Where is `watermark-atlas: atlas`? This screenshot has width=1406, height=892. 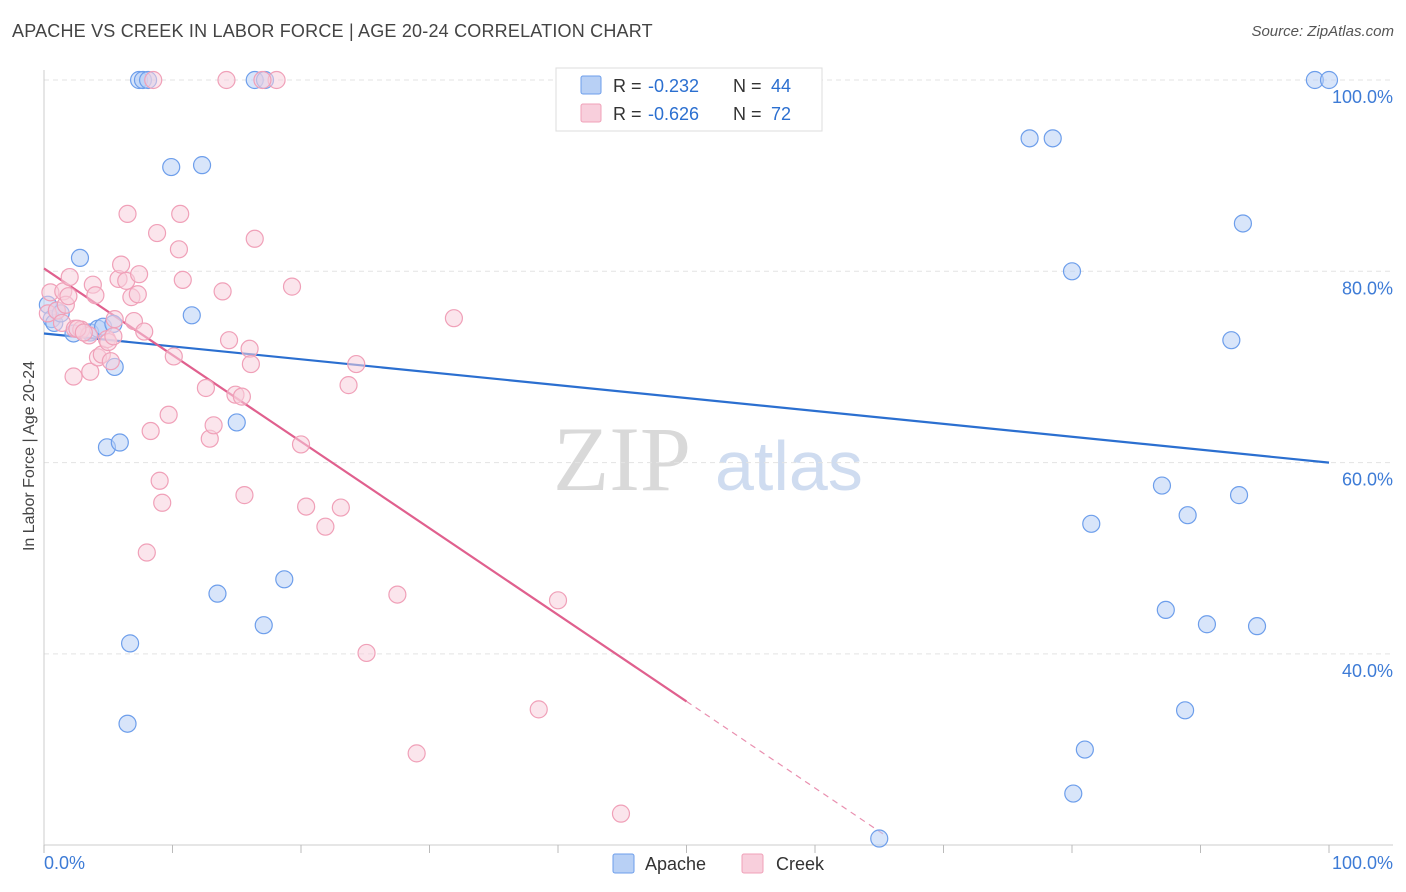
watermark-atlas: atlas is located at coordinates (789, 466).